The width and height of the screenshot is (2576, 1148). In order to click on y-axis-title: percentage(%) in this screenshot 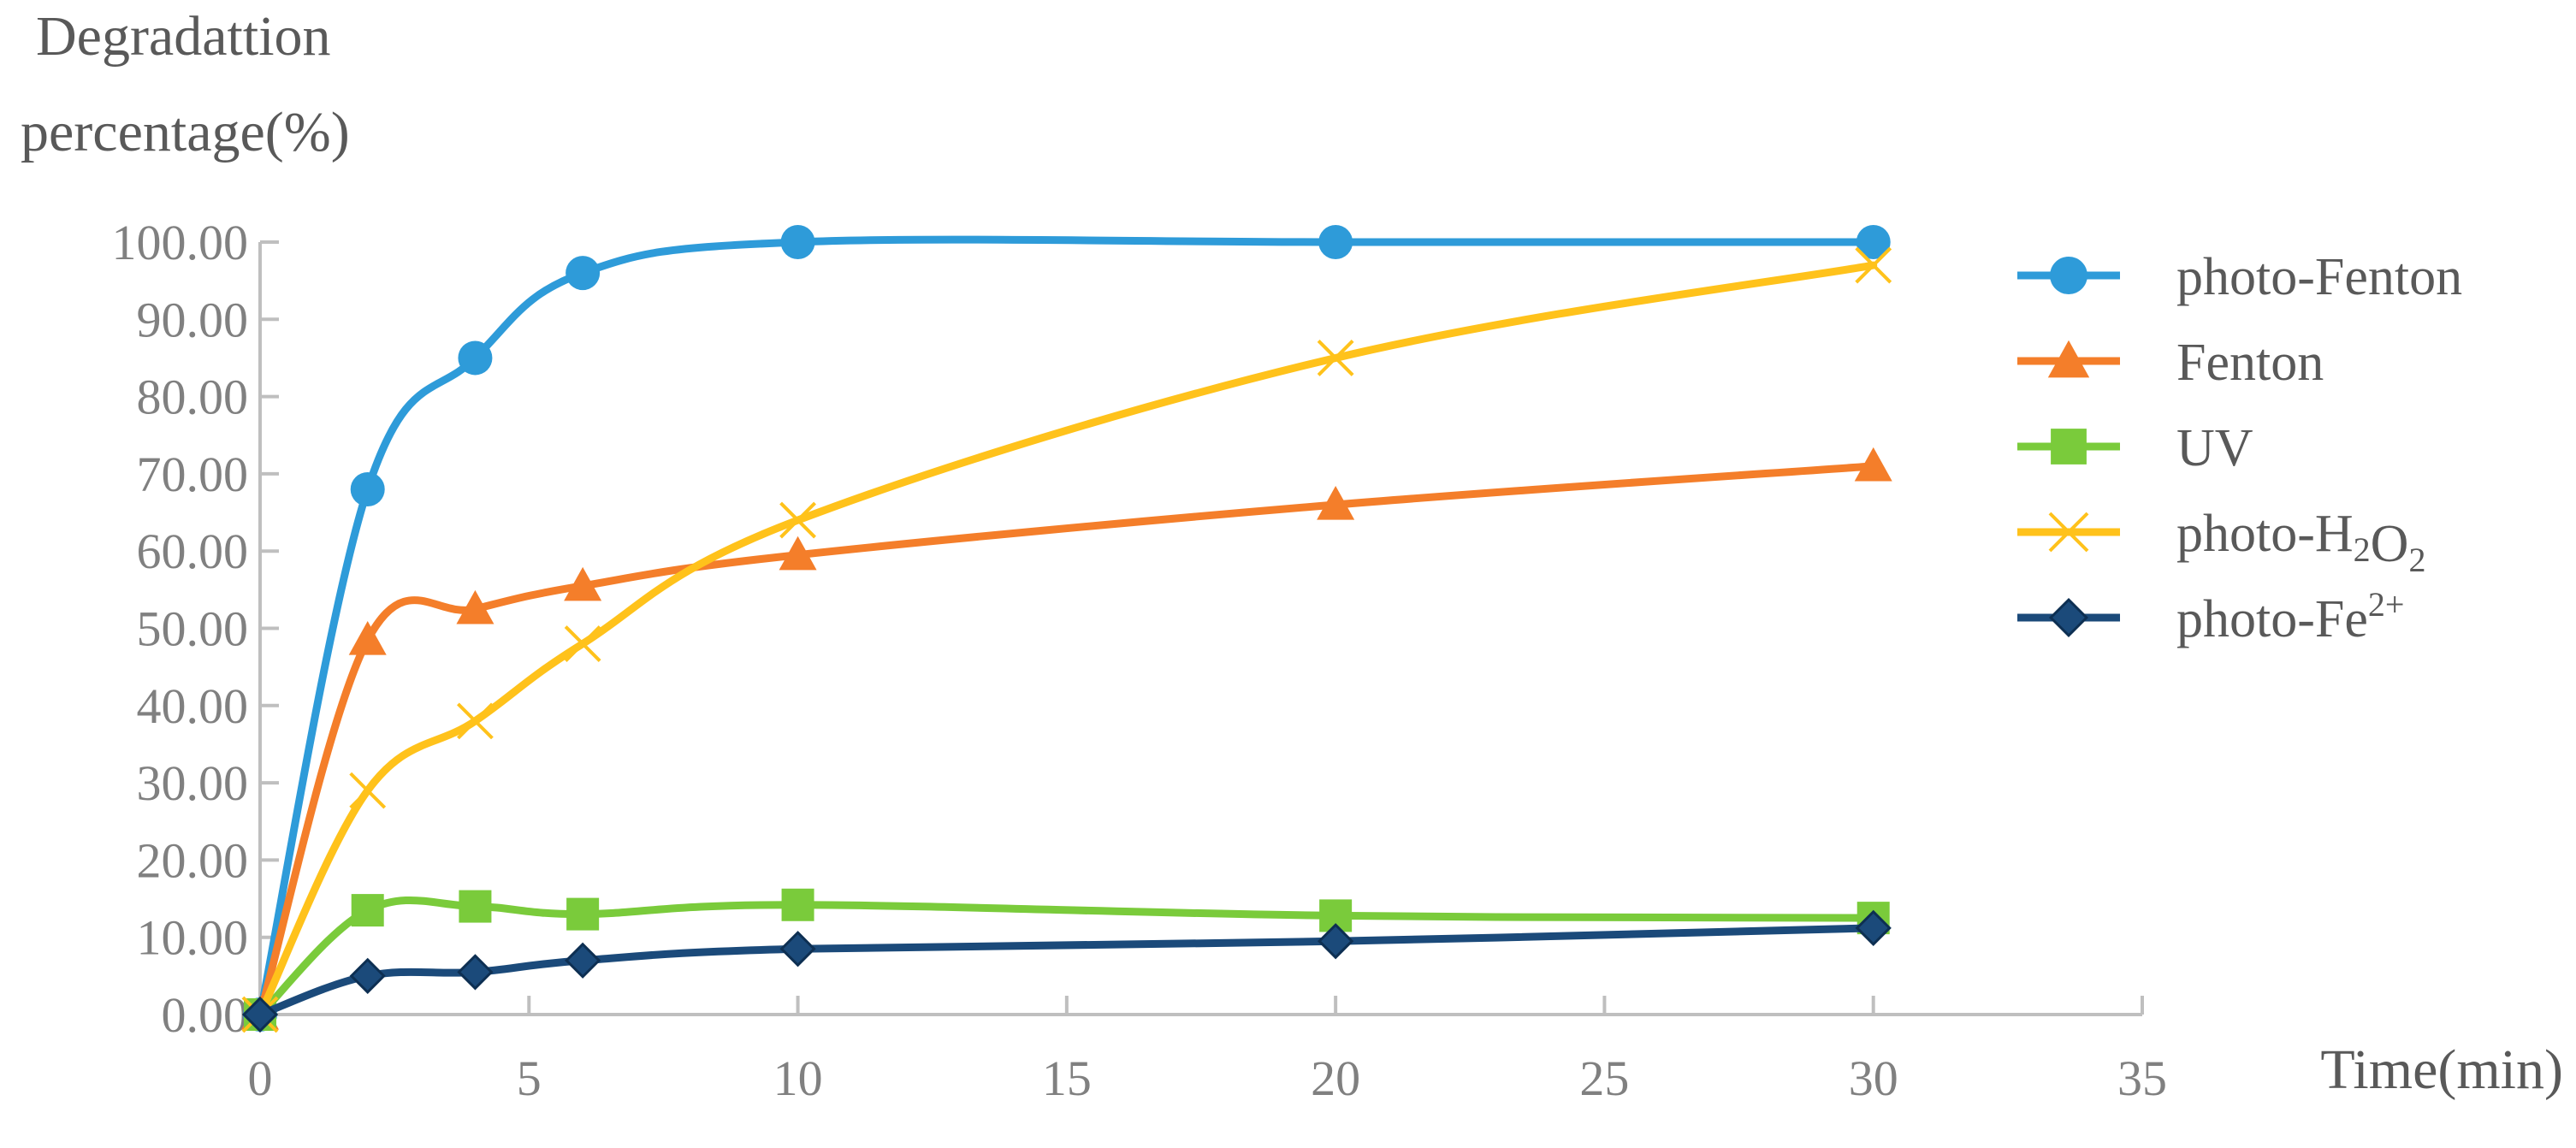, I will do `click(186, 132)`.